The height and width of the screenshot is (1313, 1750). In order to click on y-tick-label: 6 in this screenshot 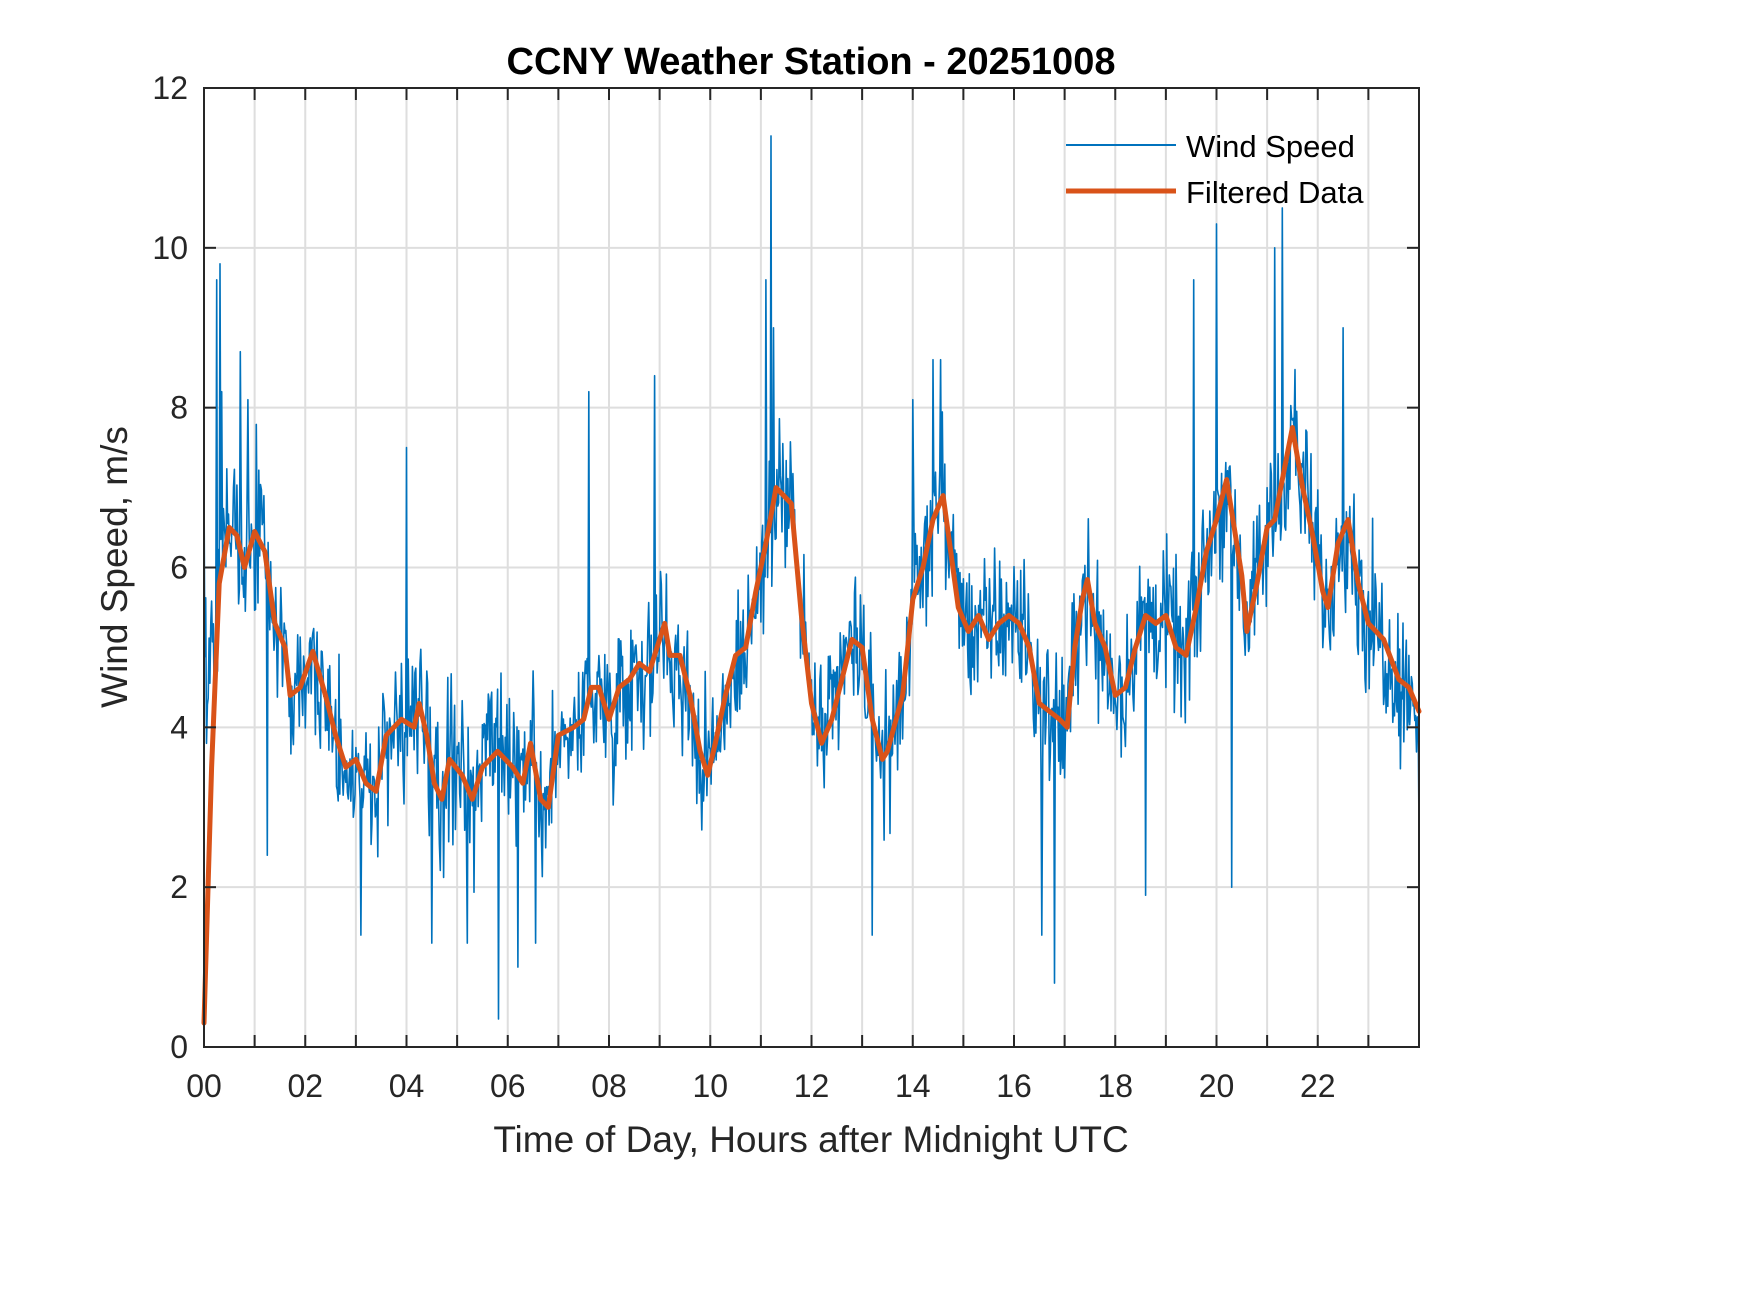, I will do `click(179, 568)`.